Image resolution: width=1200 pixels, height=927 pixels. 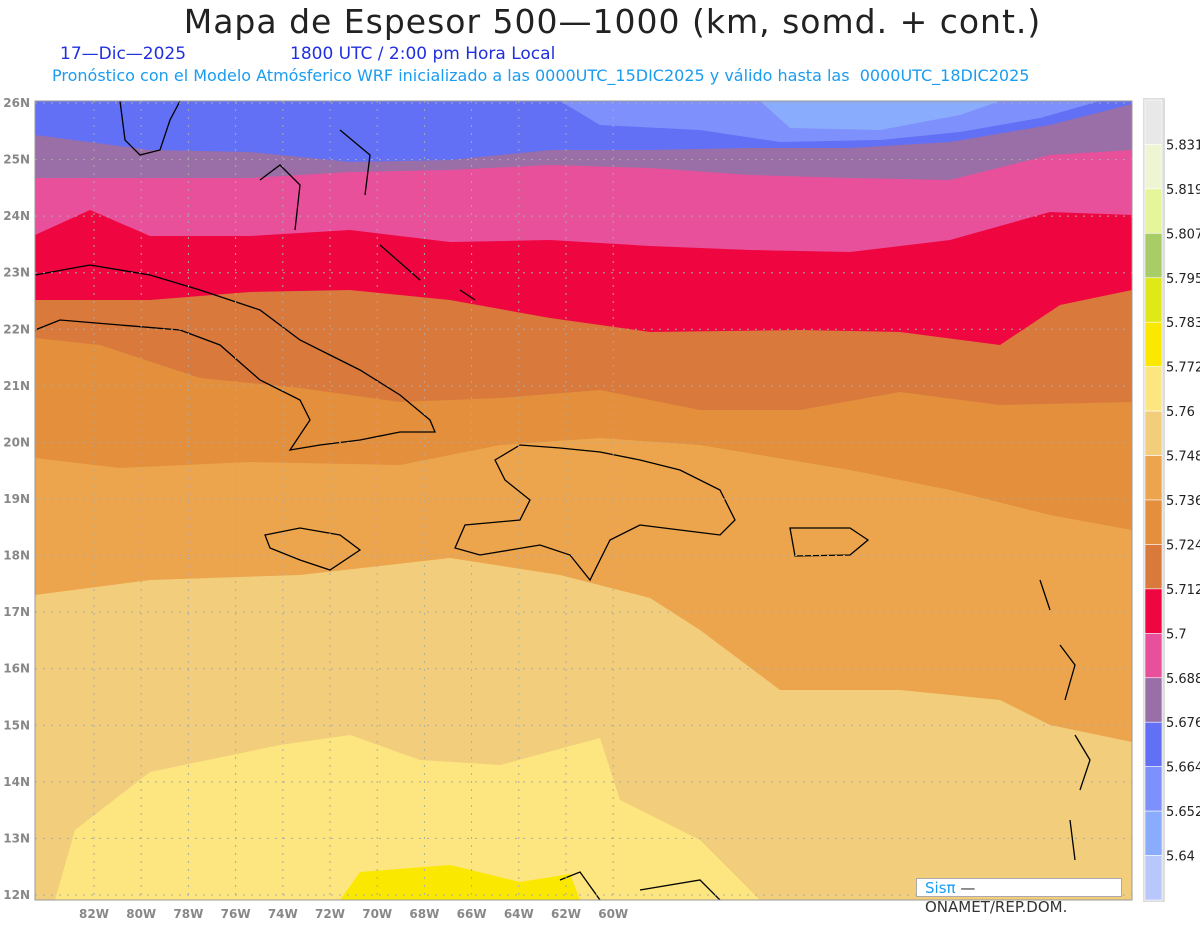 I want to click on colorbar-label: 5.795, so click(x=1183, y=279).